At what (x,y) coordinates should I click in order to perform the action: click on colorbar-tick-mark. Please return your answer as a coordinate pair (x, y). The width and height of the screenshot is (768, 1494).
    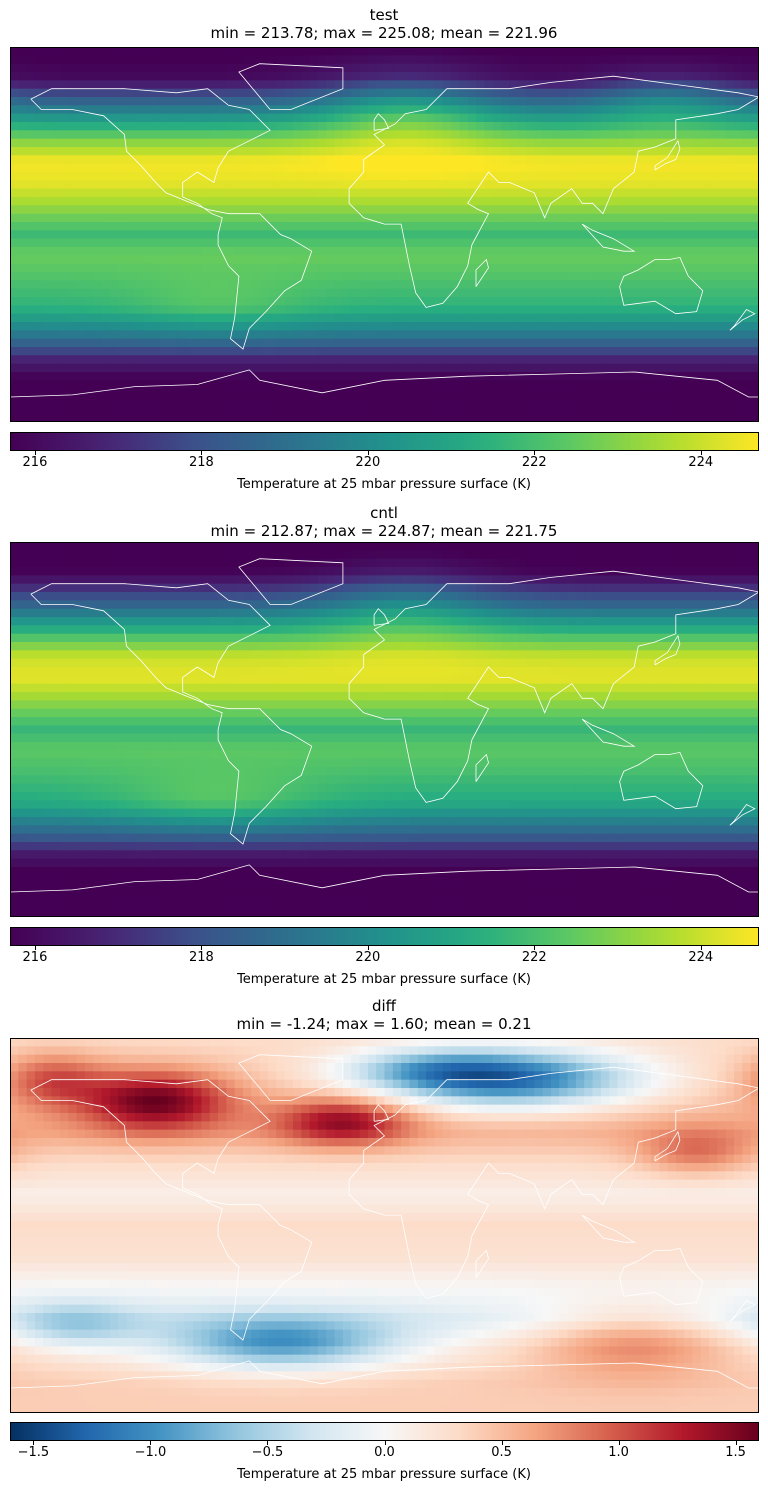
    Looking at the image, I should click on (368, 453).